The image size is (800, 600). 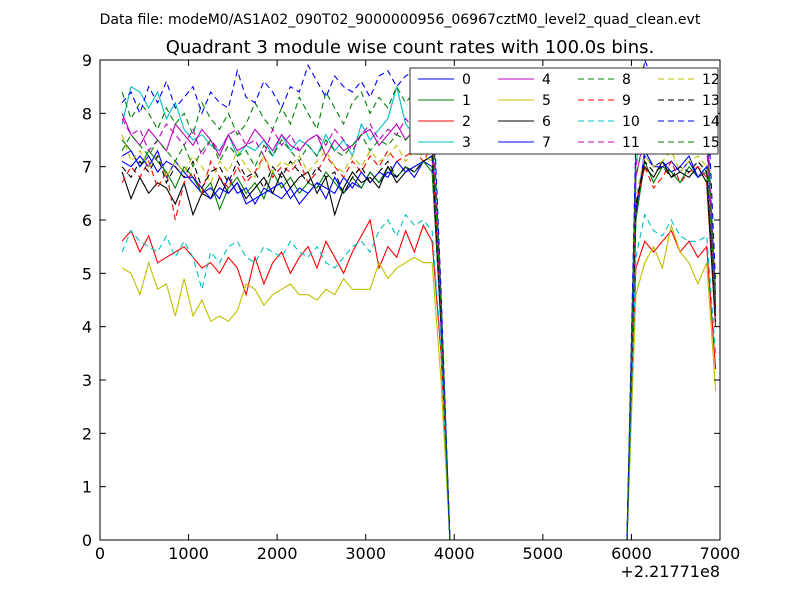 I want to click on x-tick-label: 2000, so click(x=277, y=553).